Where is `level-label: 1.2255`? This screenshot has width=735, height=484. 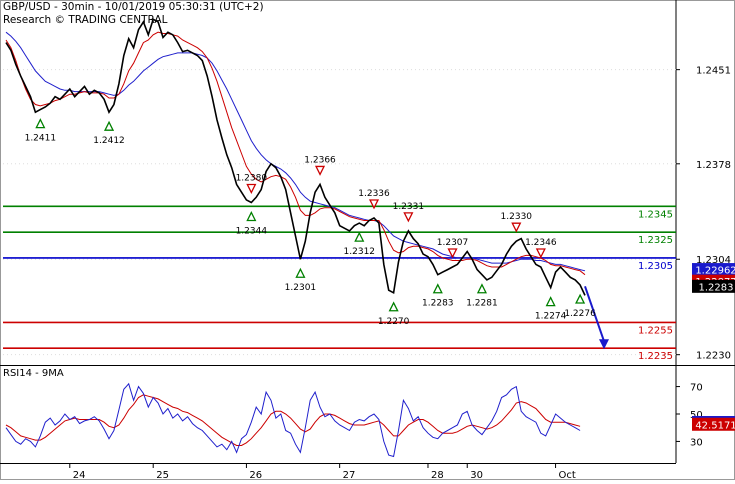
level-label: 1.2255 is located at coordinates (655, 330).